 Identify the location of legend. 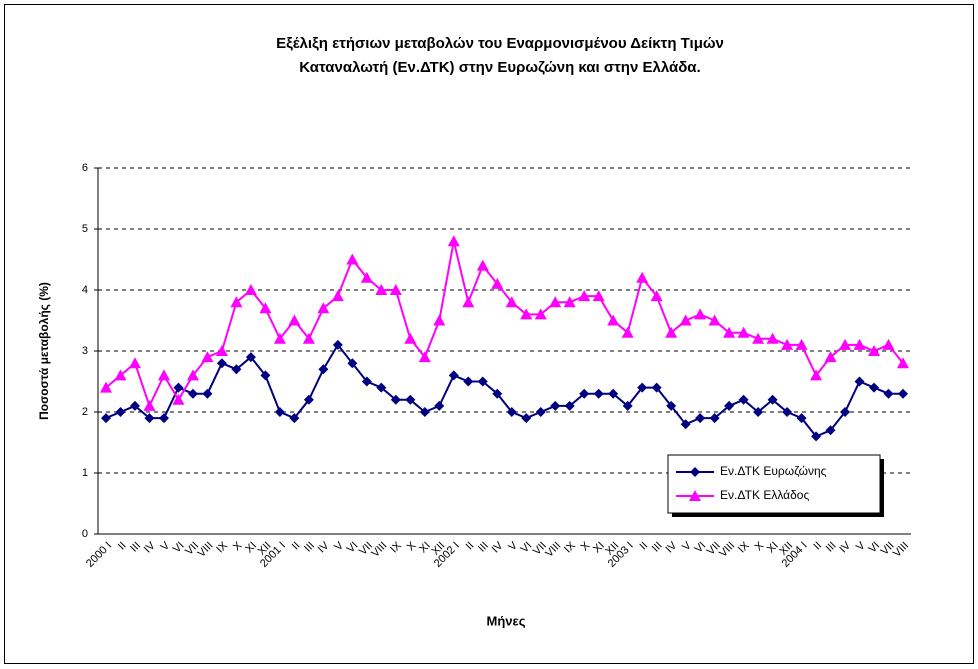
(774, 484).